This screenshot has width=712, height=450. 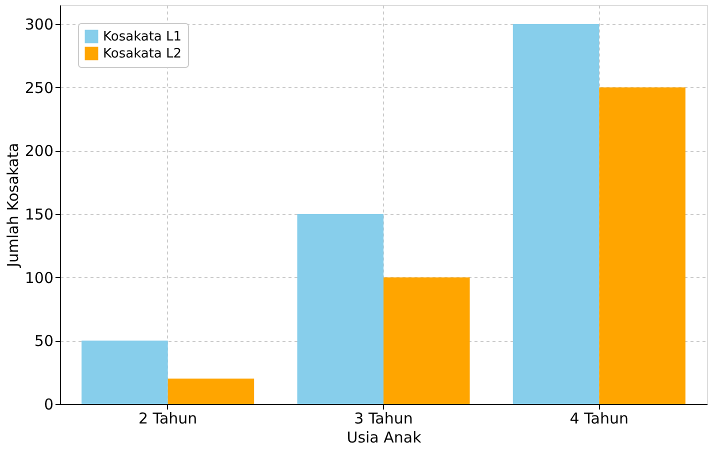 I want to click on y-axis-title: Jumlah Kosakata, so click(x=13, y=205).